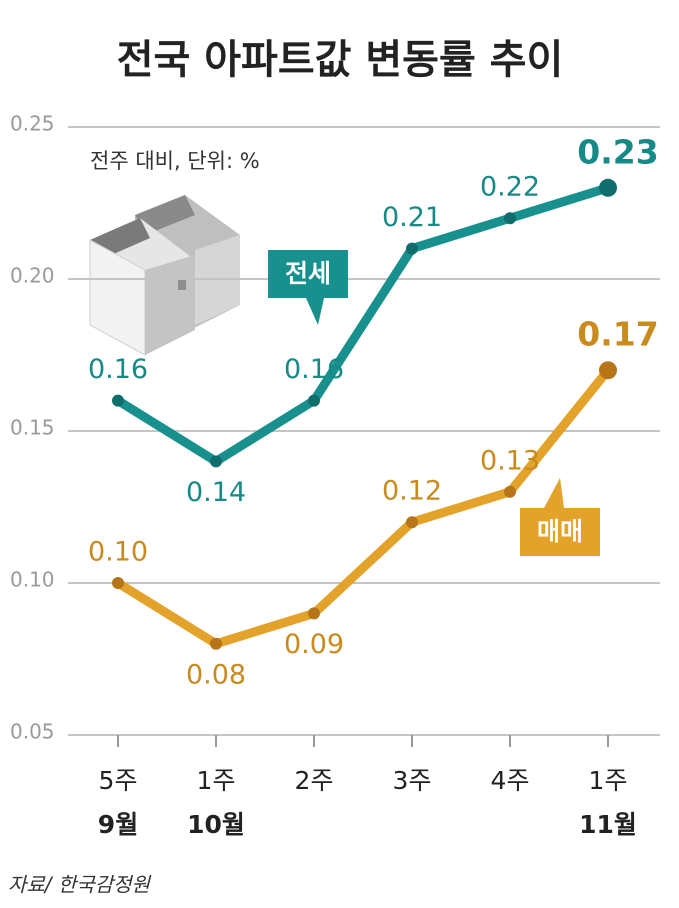 The height and width of the screenshot is (908, 679). What do you see at coordinates (79, 885) in the screenshot?
I see `source: 자료/ 한국감정원` at bounding box center [79, 885].